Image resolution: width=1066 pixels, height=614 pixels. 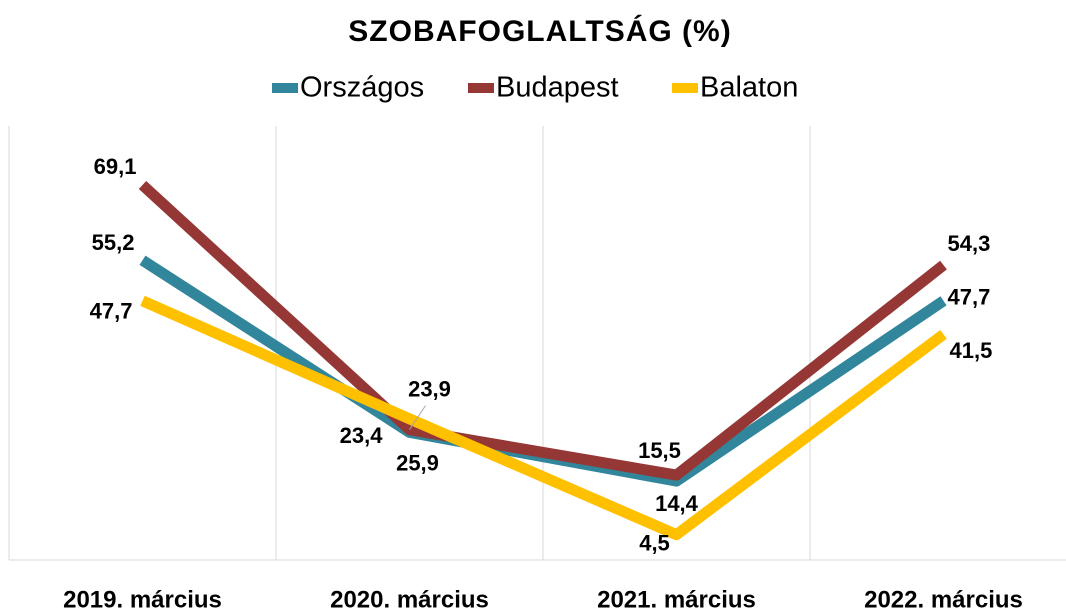 I want to click on data-label: 69,1, so click(x=115, y=166).